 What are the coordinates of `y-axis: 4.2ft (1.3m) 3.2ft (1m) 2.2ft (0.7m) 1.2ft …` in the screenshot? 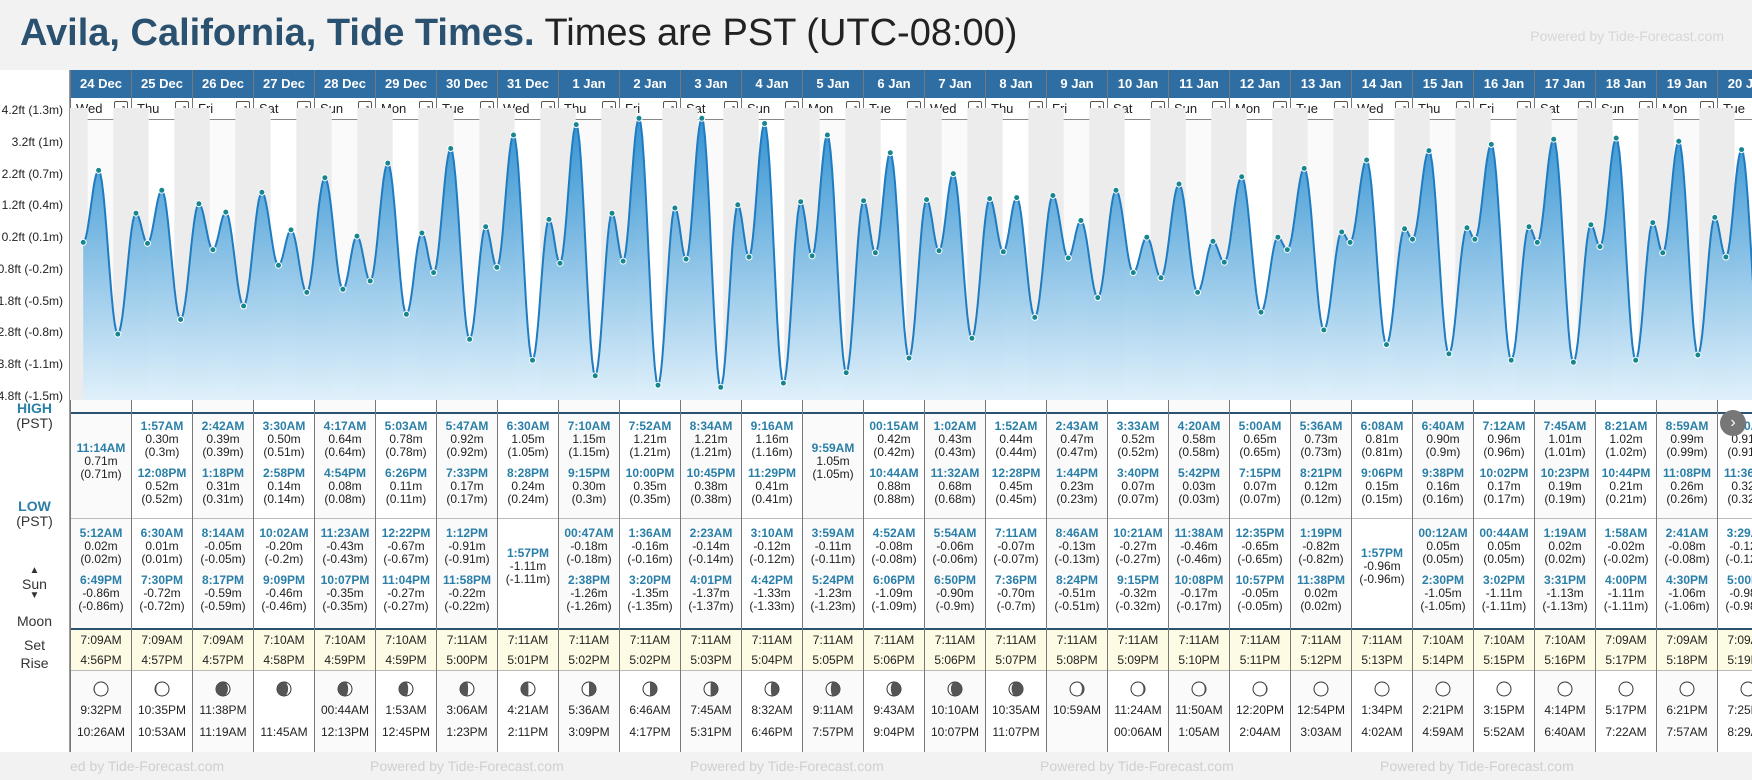 It's located at (35, 253).